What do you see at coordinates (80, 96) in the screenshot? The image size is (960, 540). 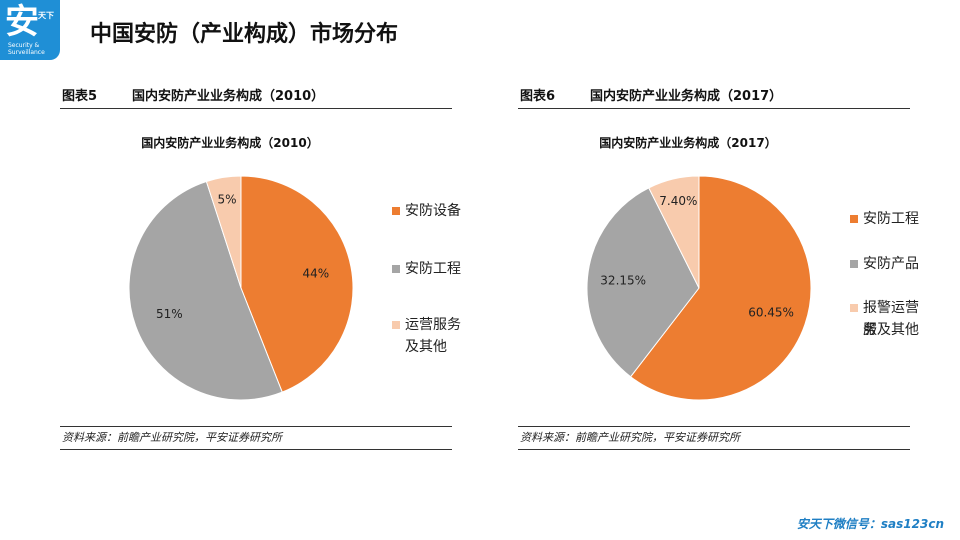 I see `figure-number: 图表5` at bounding box center [80, 96].